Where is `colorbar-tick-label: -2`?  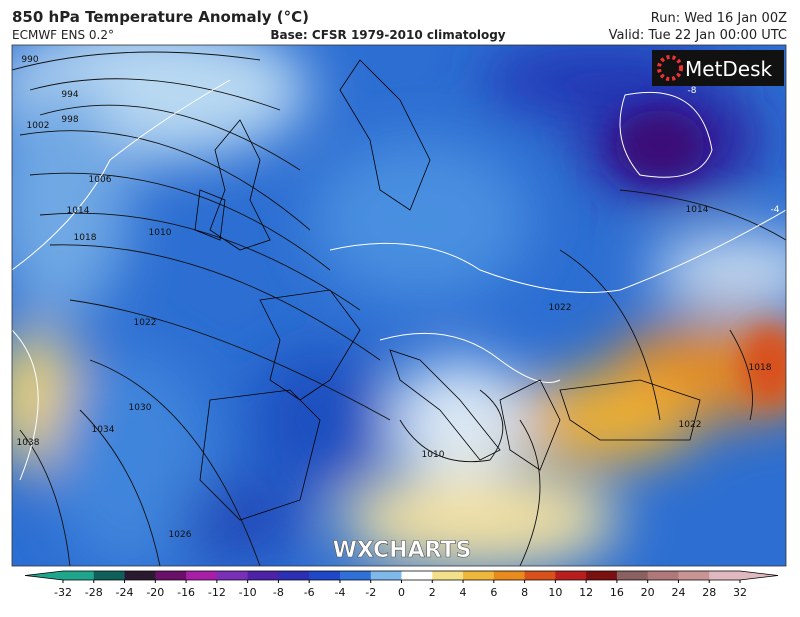
colorbar-tick-label: -2 is located at coordinates (370, 592).